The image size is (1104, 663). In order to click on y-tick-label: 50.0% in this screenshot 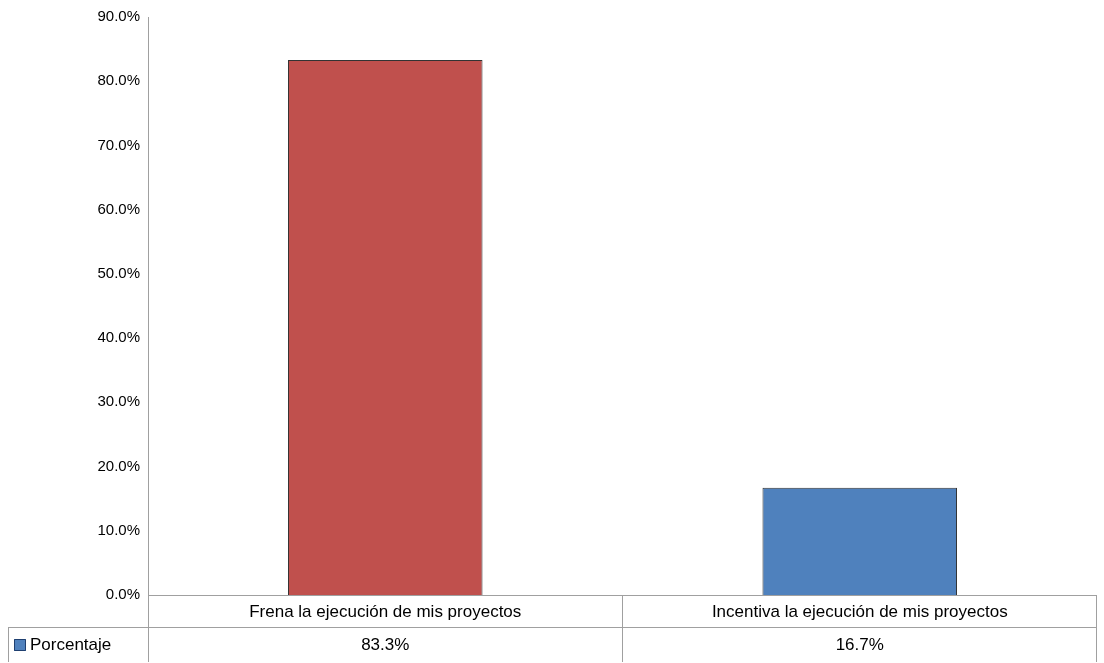, I will do `click(118, 273)`.